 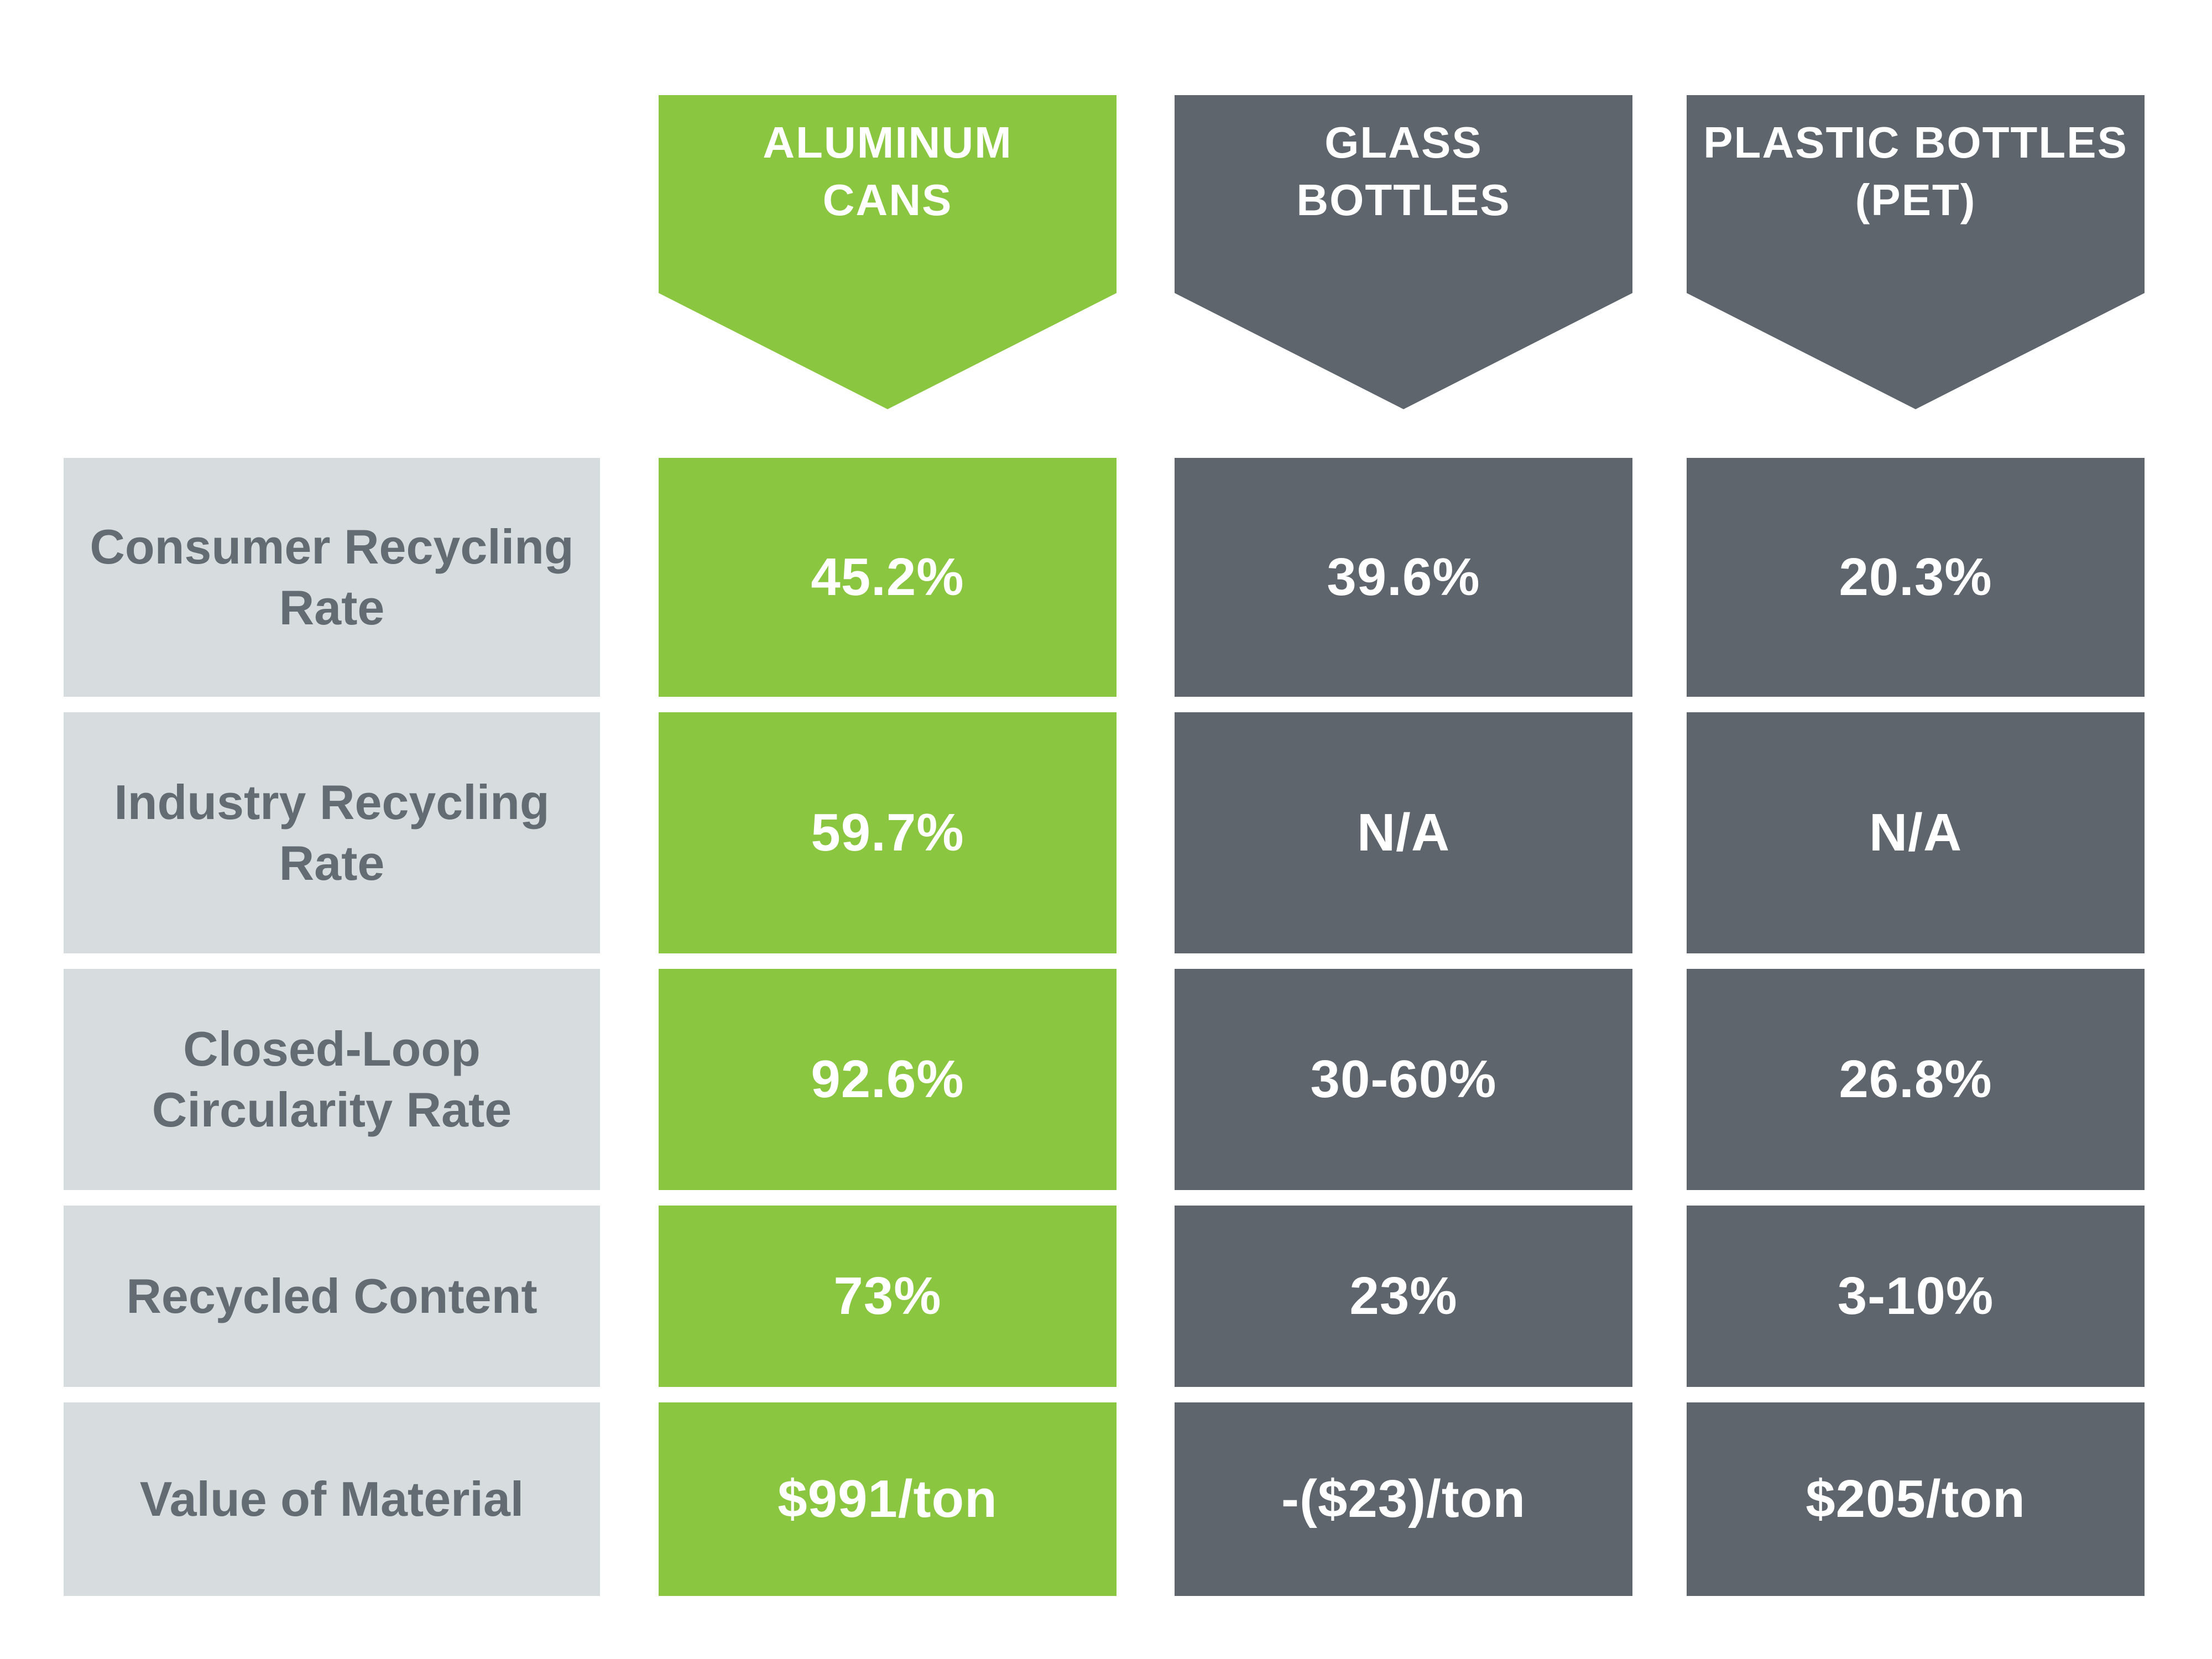 I want to click on header-pennant-plastic-bottles: PLASTIC BOTTLES (PET), so click(x=1916, y=252).